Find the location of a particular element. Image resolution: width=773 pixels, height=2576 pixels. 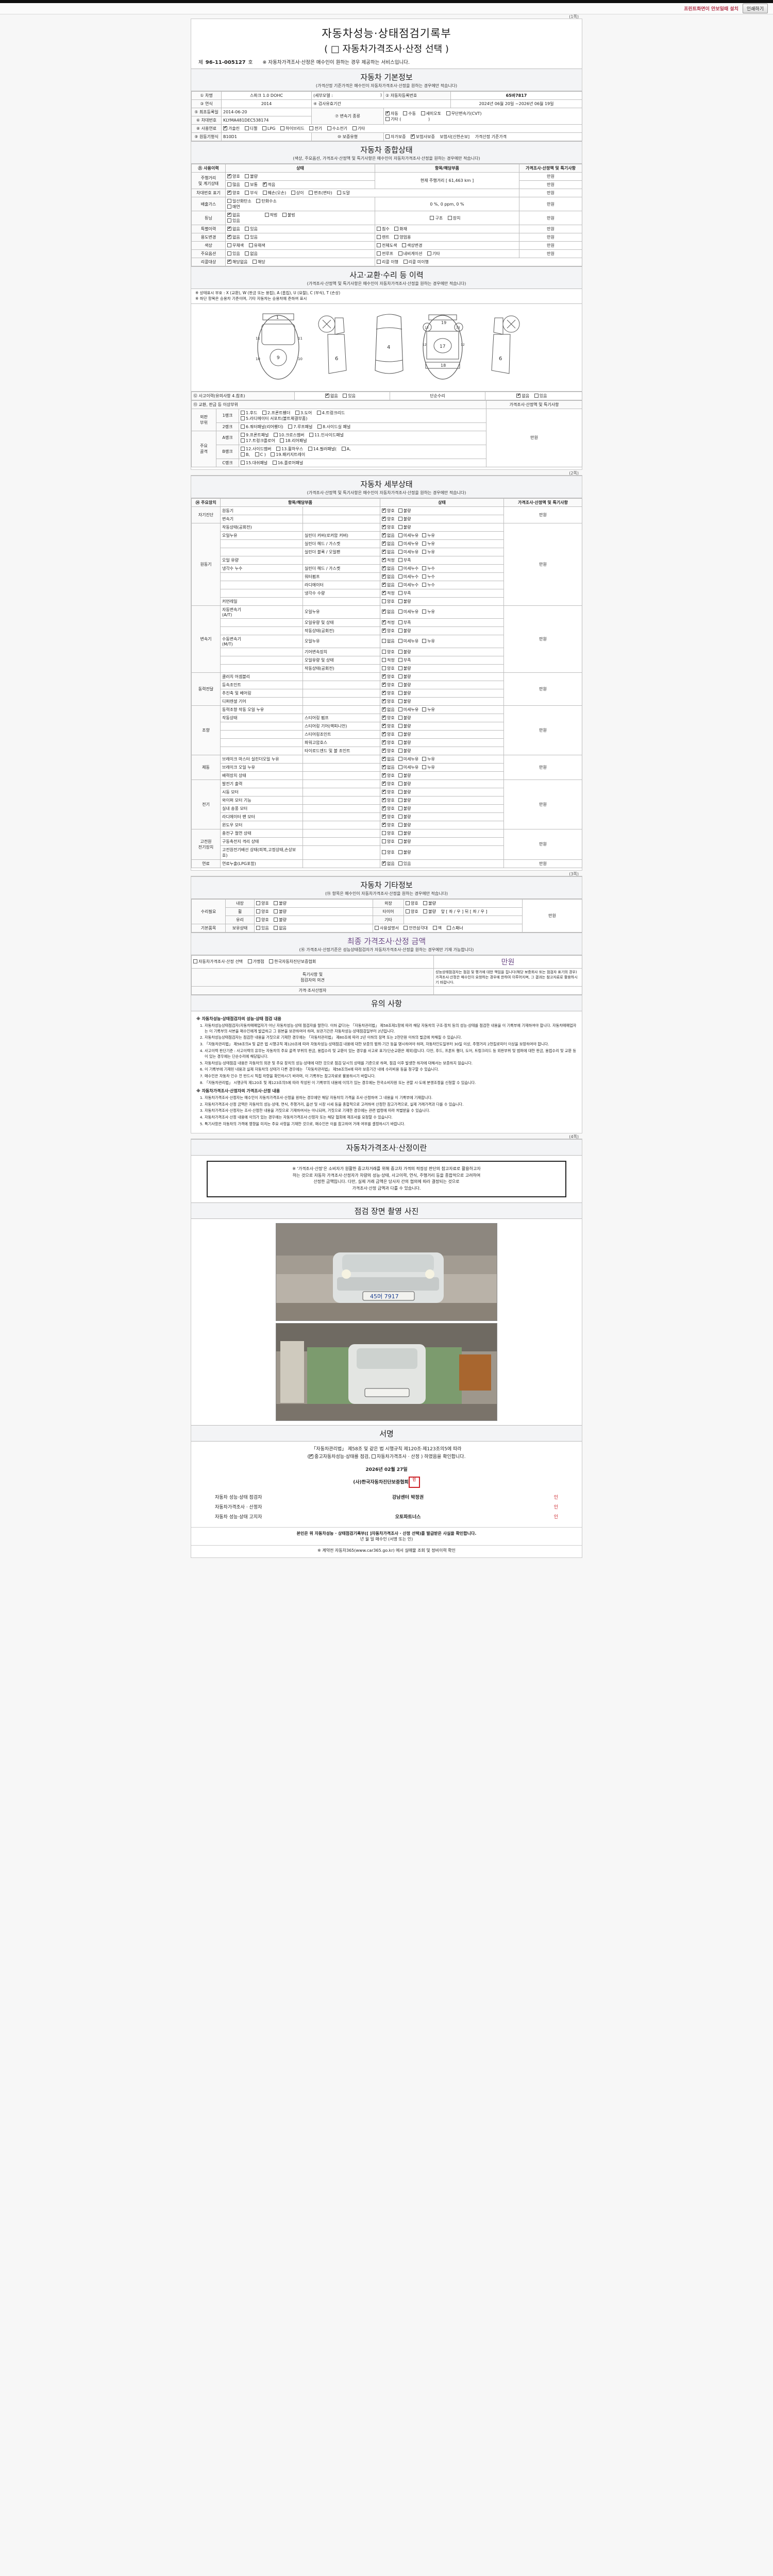

part-10: 10.크로스멤버 is located at coordinates (289, 435).